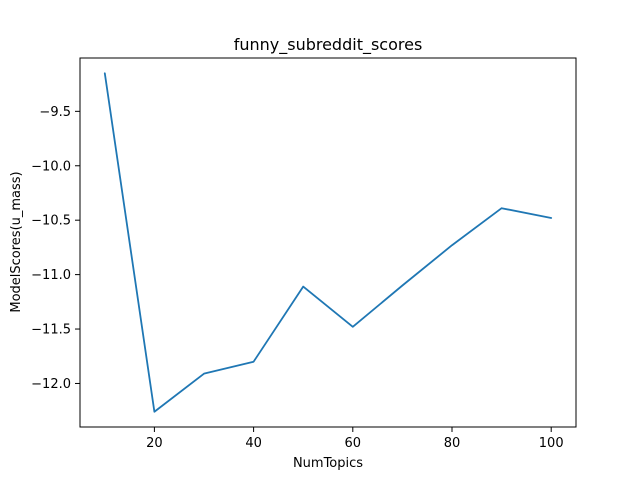  What do you see at coordinates (154, 443) in the screenshot?
I see `x-tick-label: 20` at bounding box center [154, 443].